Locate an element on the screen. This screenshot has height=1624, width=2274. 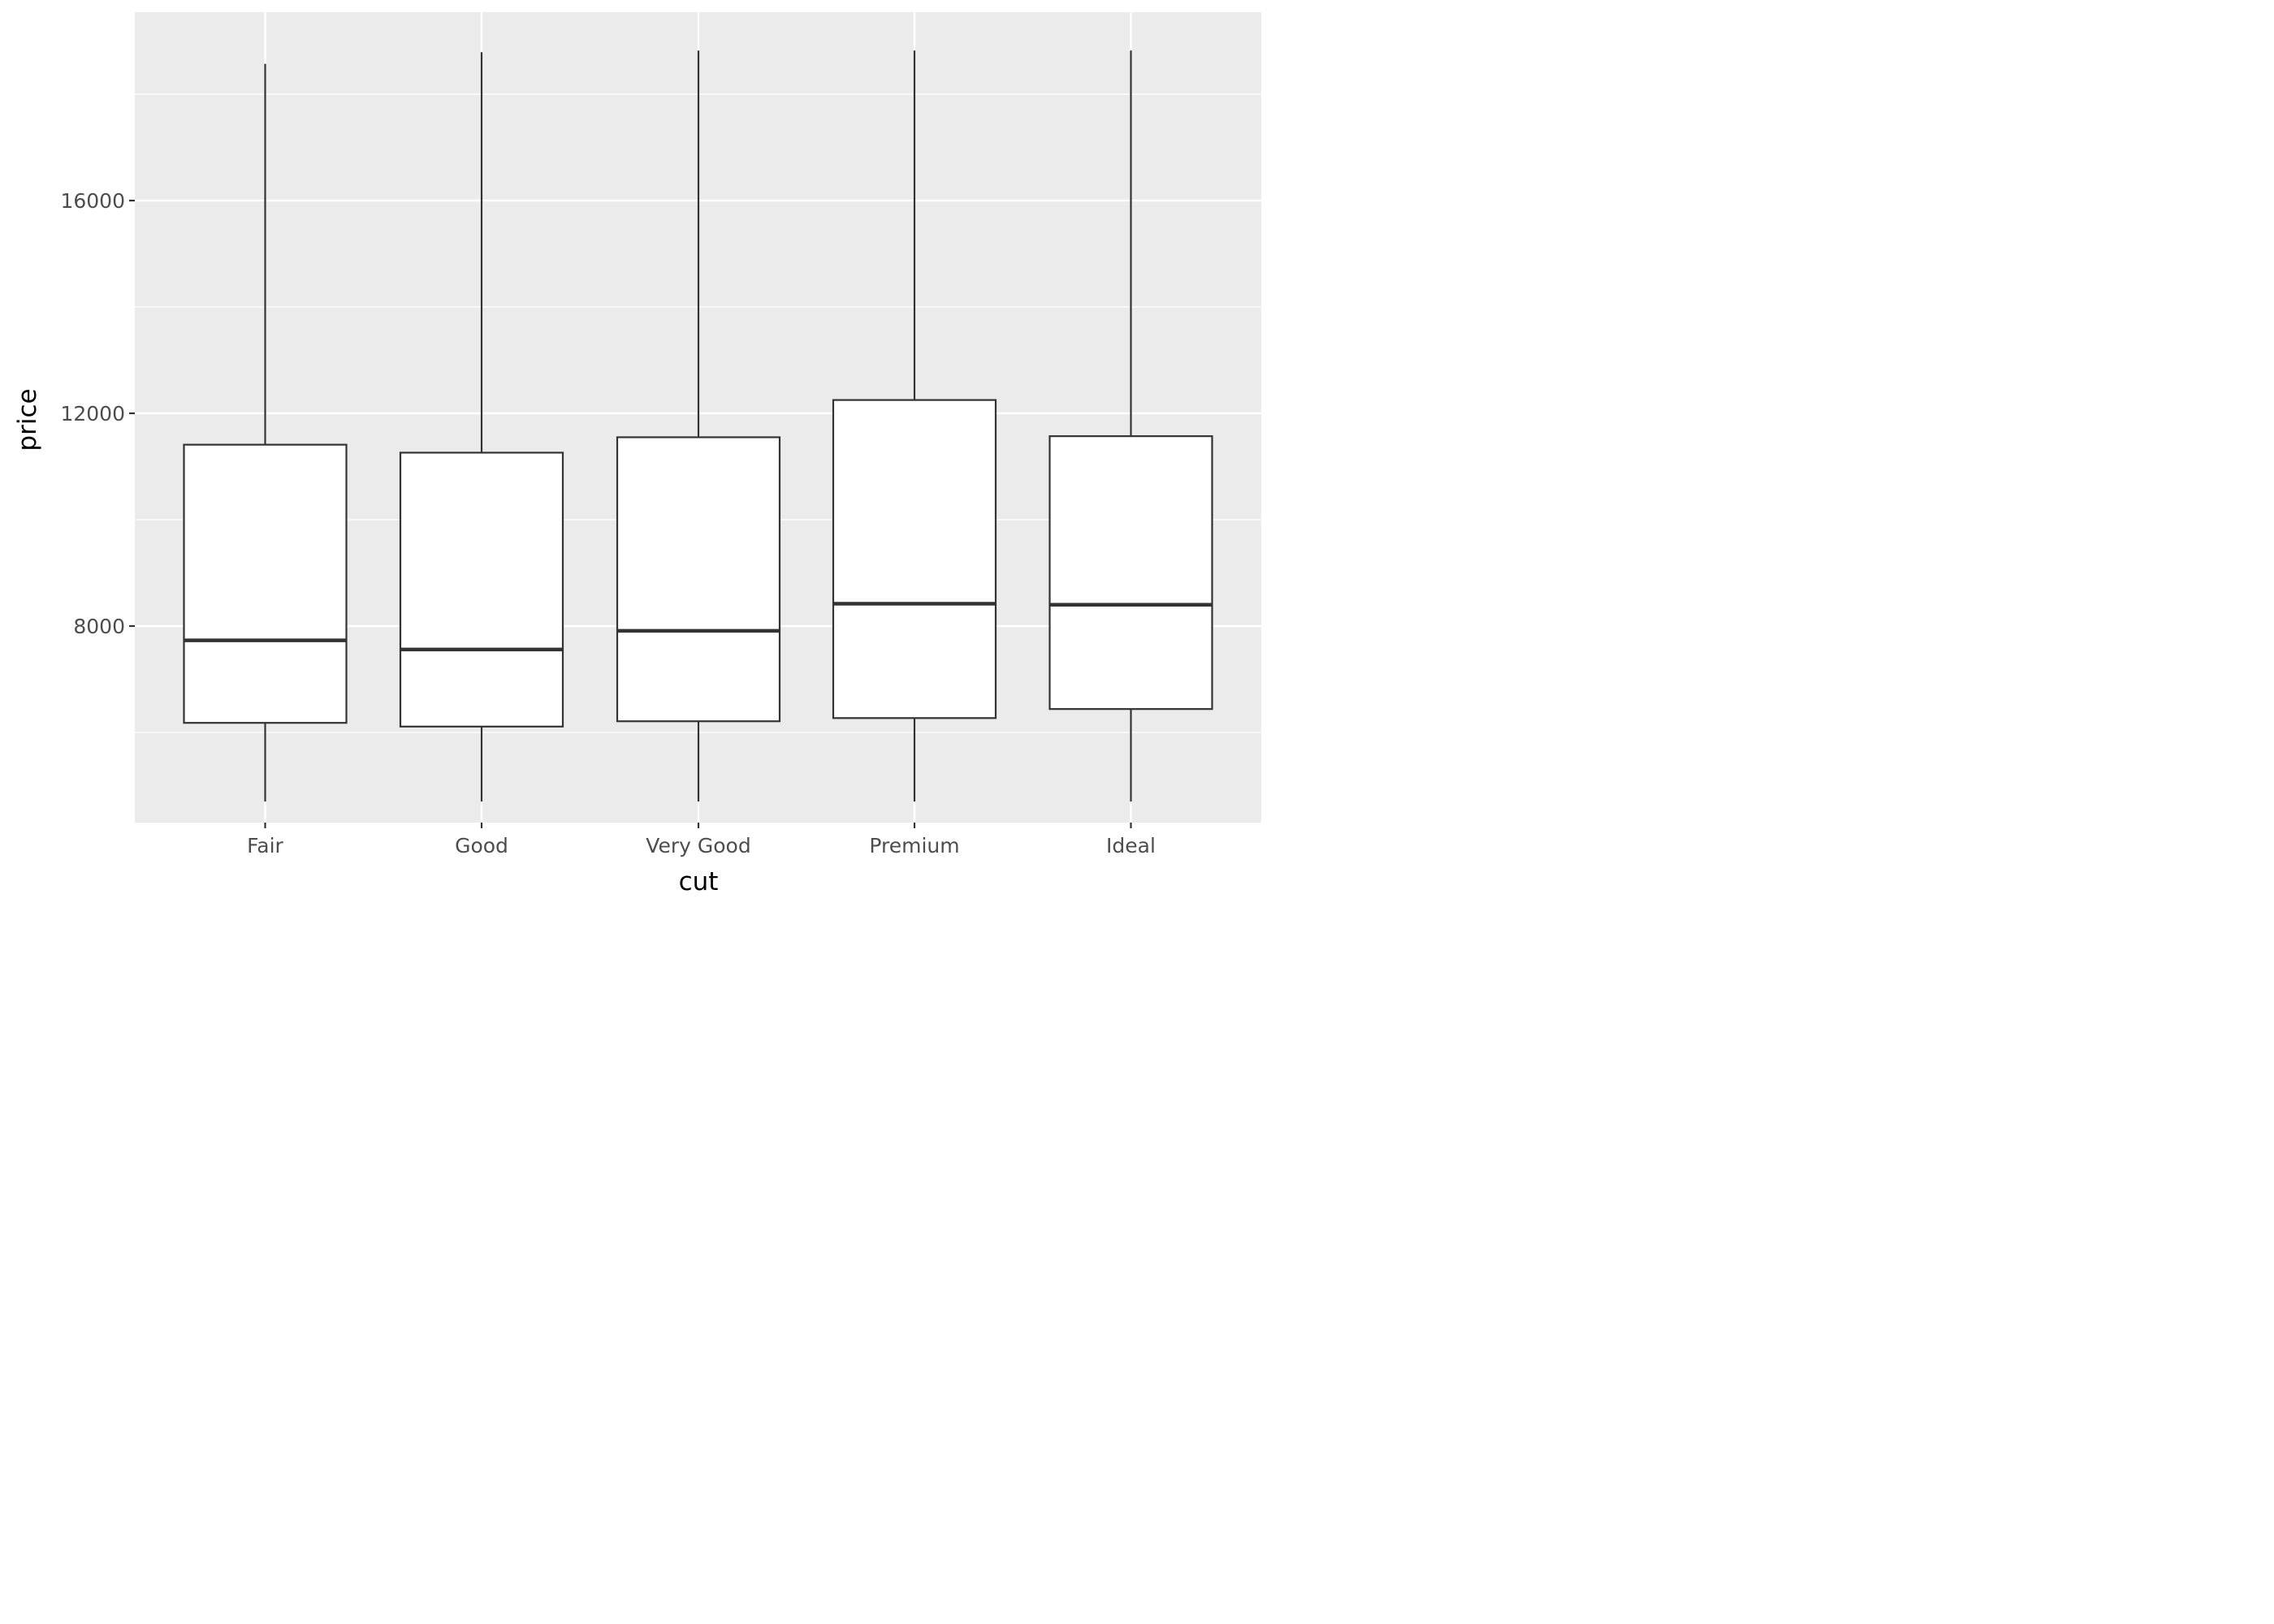
box-very-good is located at coordinates (698, 426).